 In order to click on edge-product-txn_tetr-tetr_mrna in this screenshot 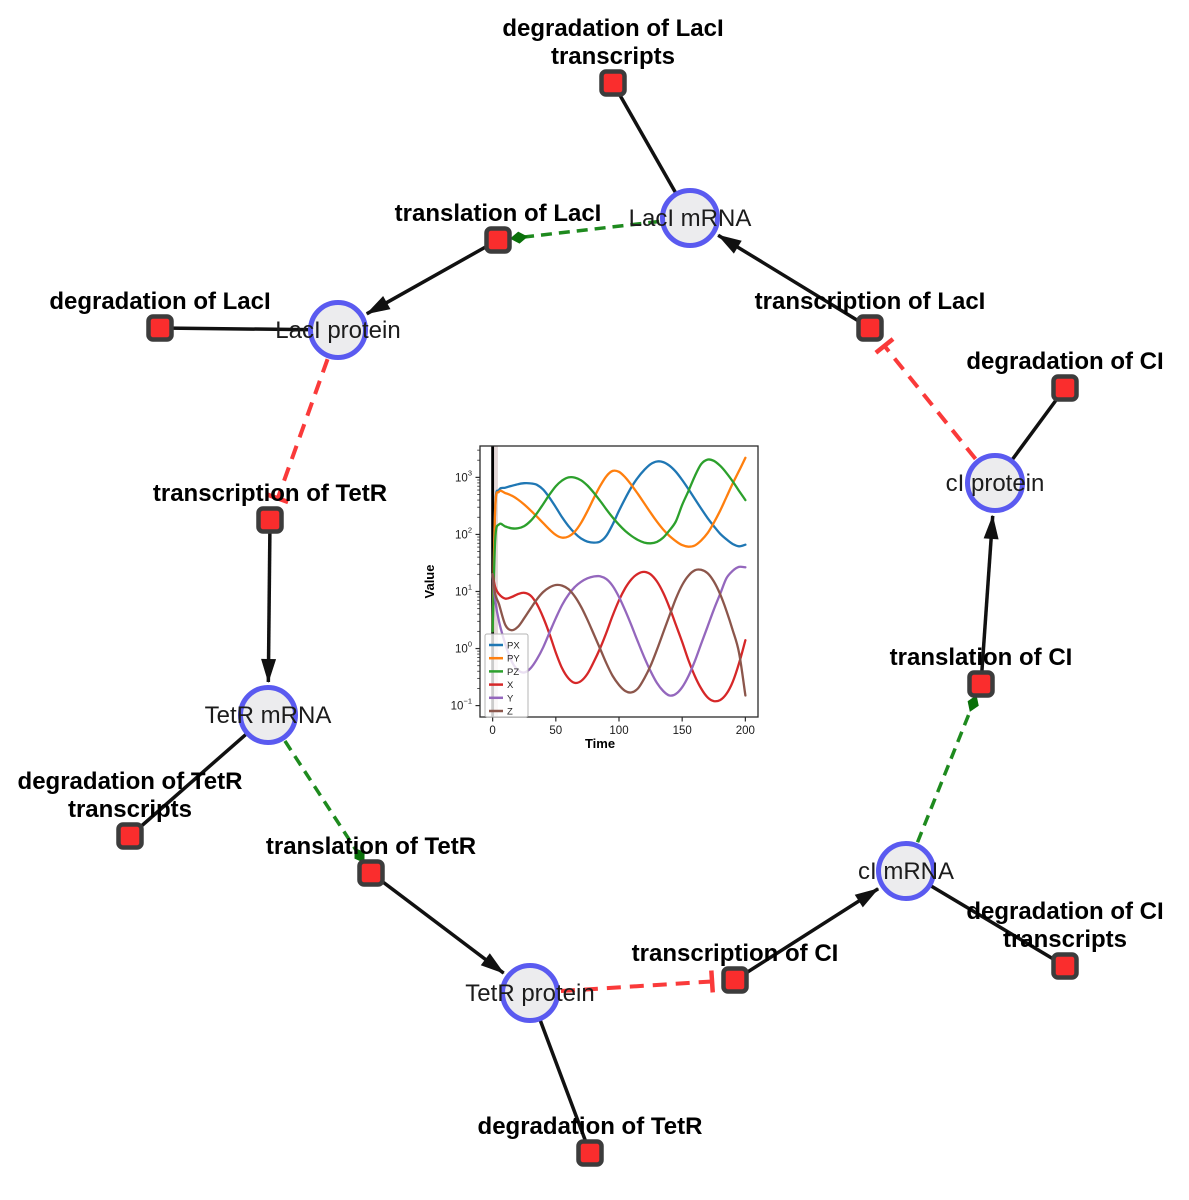, I will do `click(269, 601)`.